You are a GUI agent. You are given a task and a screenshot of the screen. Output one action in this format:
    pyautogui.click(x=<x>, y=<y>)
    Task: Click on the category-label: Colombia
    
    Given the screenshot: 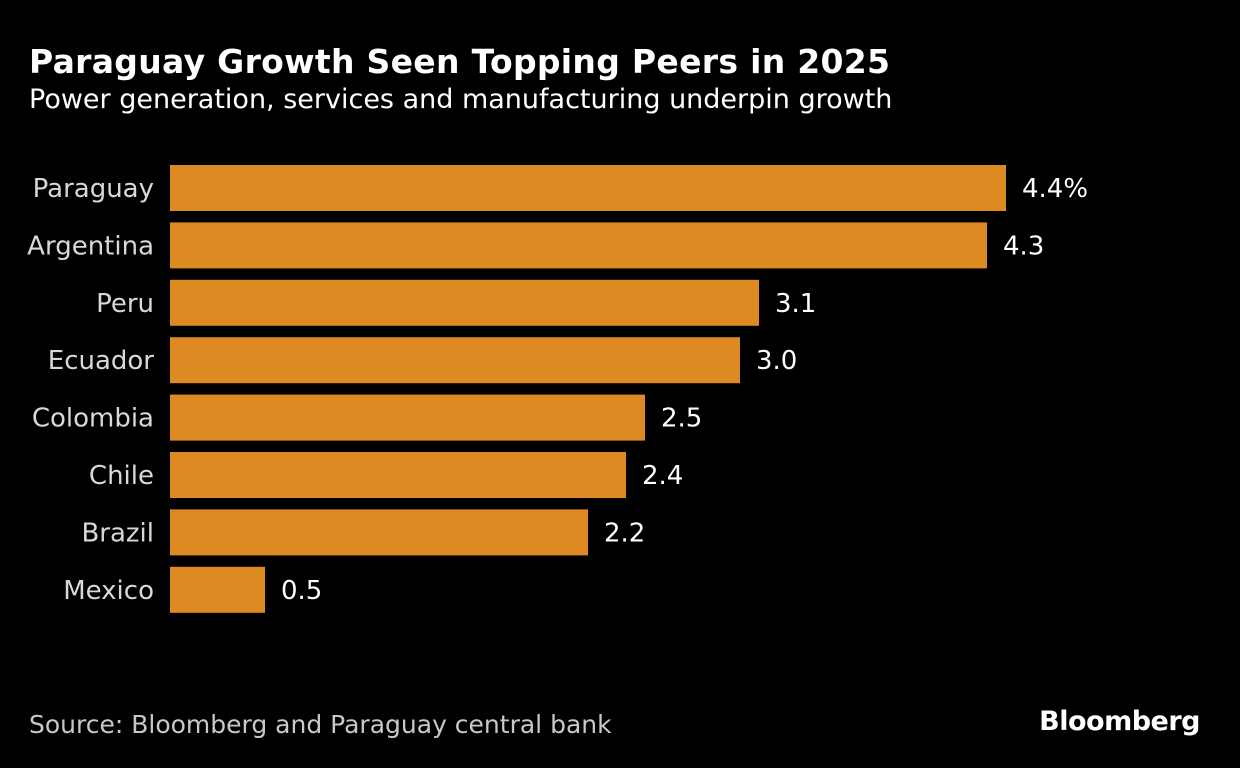 What is the action you would take?
    pyautogui.click(x=93, y=419)
    